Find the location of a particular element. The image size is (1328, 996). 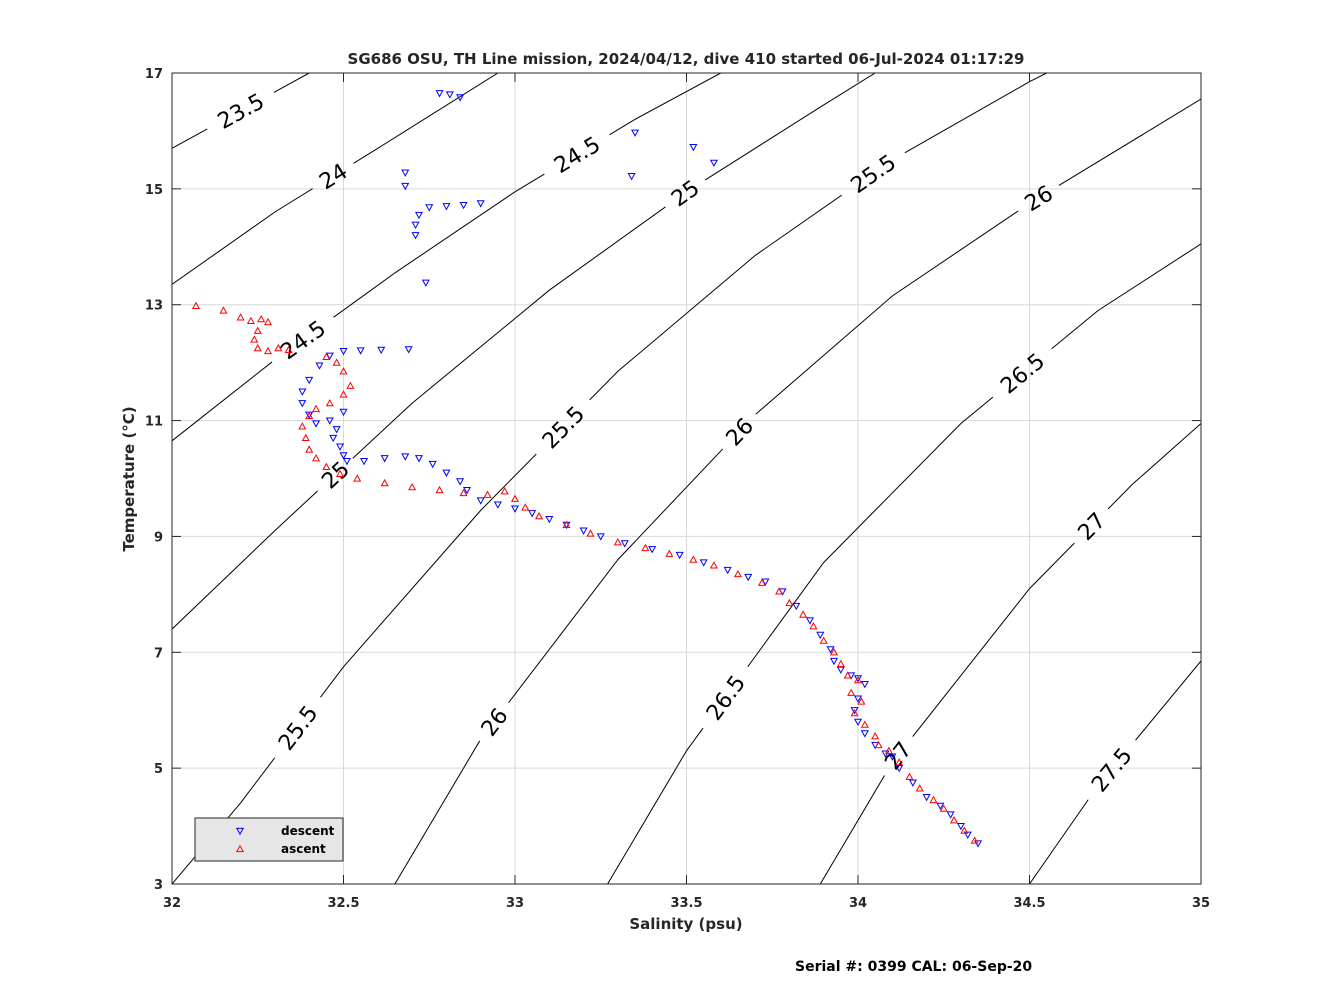

contour-label: 23.5 is located at coordinates (241, 112).